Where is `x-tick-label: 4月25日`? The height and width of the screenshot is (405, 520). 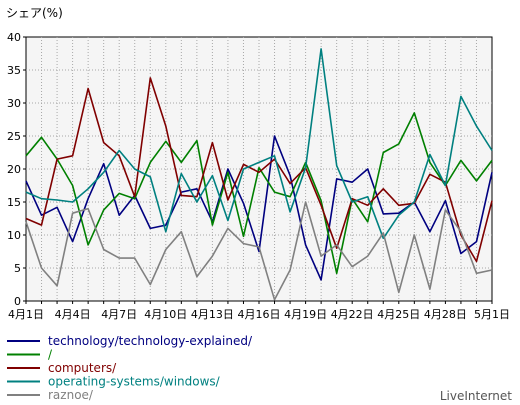 x-tick-label: 4月25日 is located at coordinates (398, 314).